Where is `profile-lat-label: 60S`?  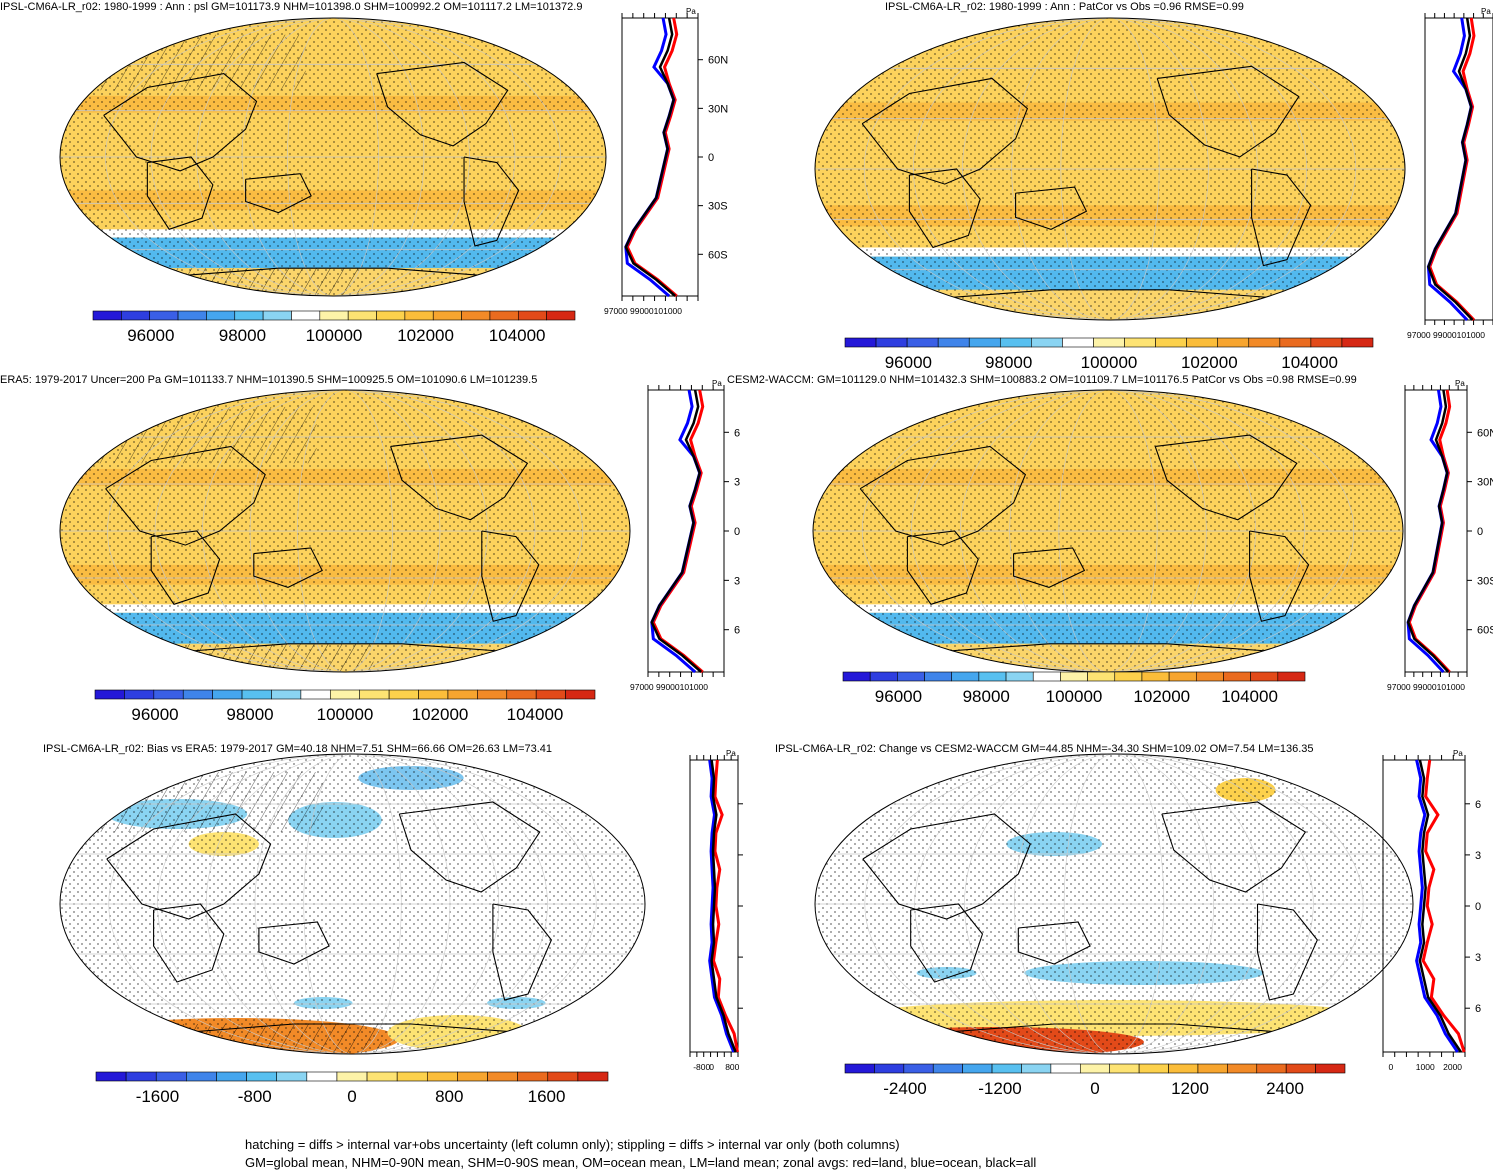
profile-lat-label: 60S is located at coordinates (718, 255).